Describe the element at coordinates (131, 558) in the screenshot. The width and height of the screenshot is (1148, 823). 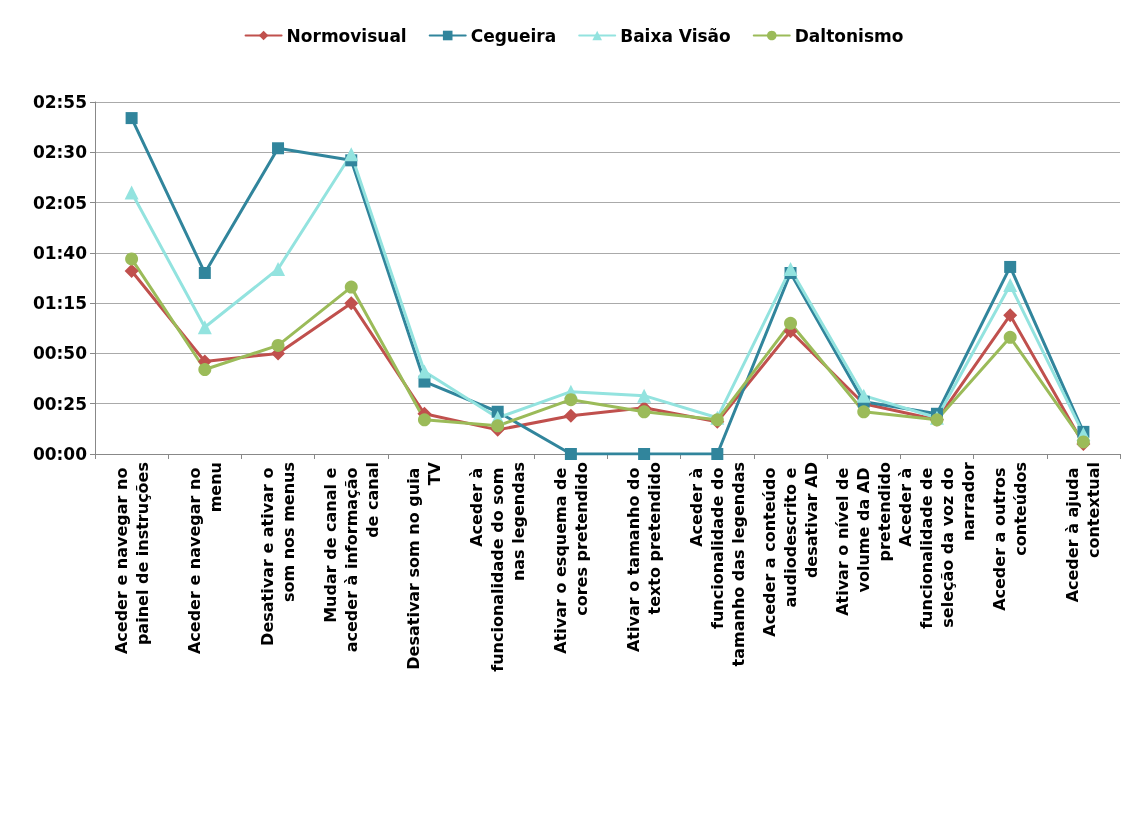
I see `x-tick-label: Aceder e navegar no painel de instruções` at that location.